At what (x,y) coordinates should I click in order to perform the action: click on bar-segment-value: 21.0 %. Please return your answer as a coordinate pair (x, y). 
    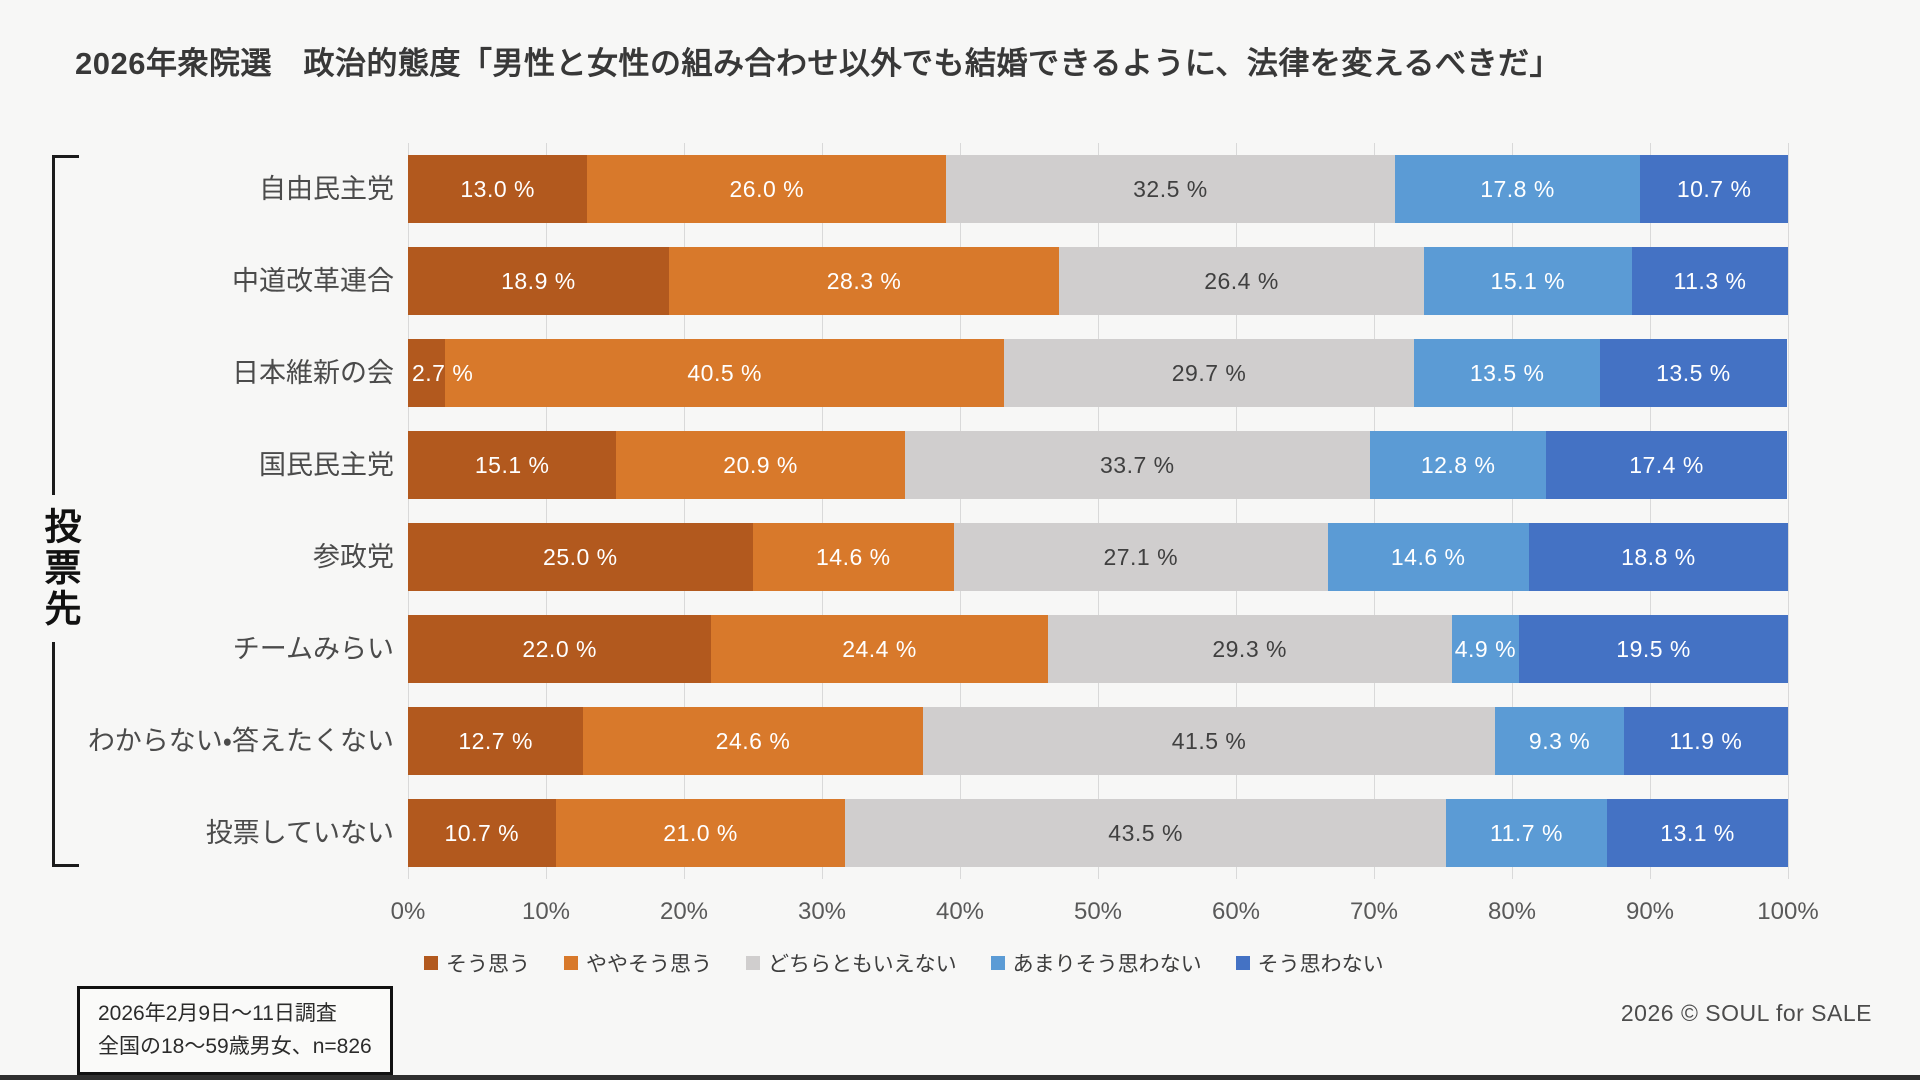
    Looking at the image, I should click on (700, 832).